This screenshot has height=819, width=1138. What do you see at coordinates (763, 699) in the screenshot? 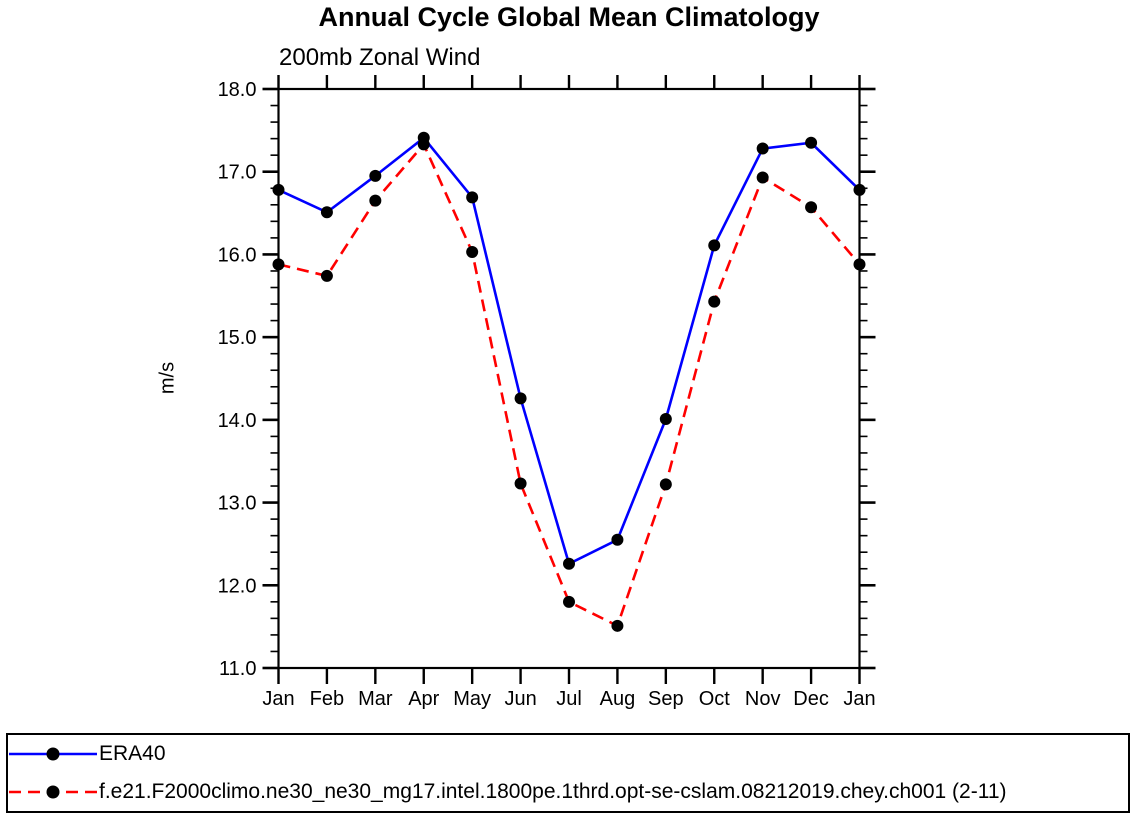
I see `x-tick-label: Nov` at bounding box center [763, 699].